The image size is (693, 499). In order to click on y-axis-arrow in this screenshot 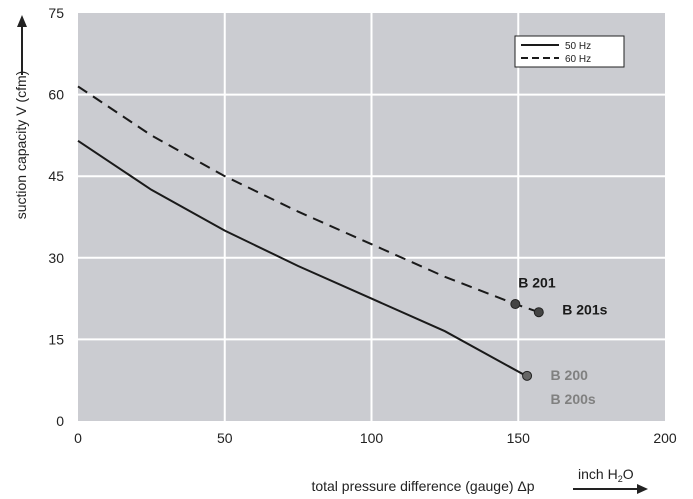, I will do `click(22, 45)`.